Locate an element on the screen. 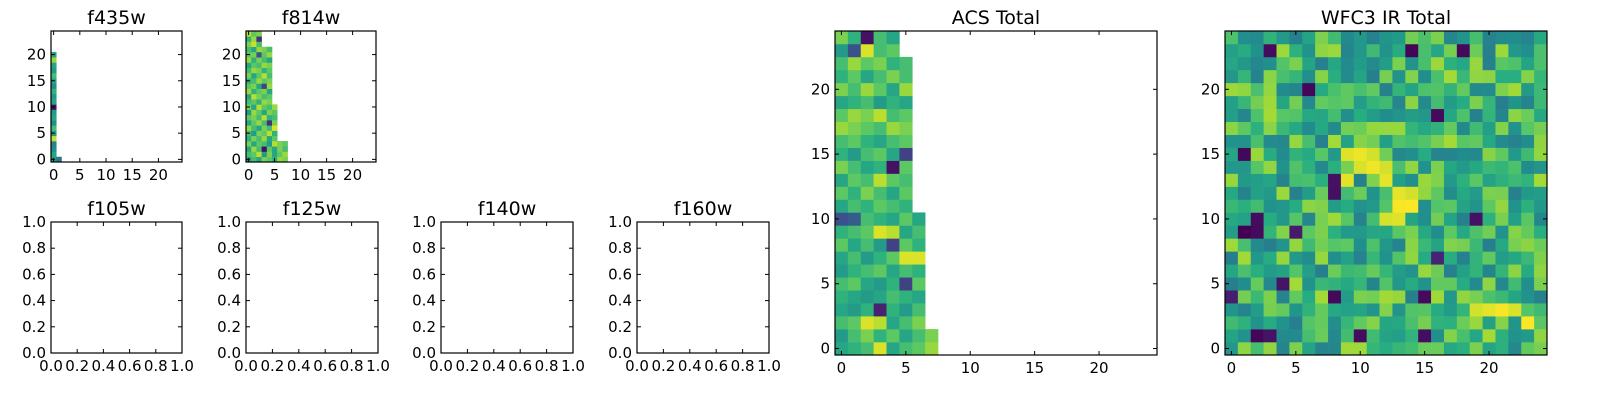 The image size is (1600, 400). x-tick-label: 5 is located at coordinates (1296, 368).